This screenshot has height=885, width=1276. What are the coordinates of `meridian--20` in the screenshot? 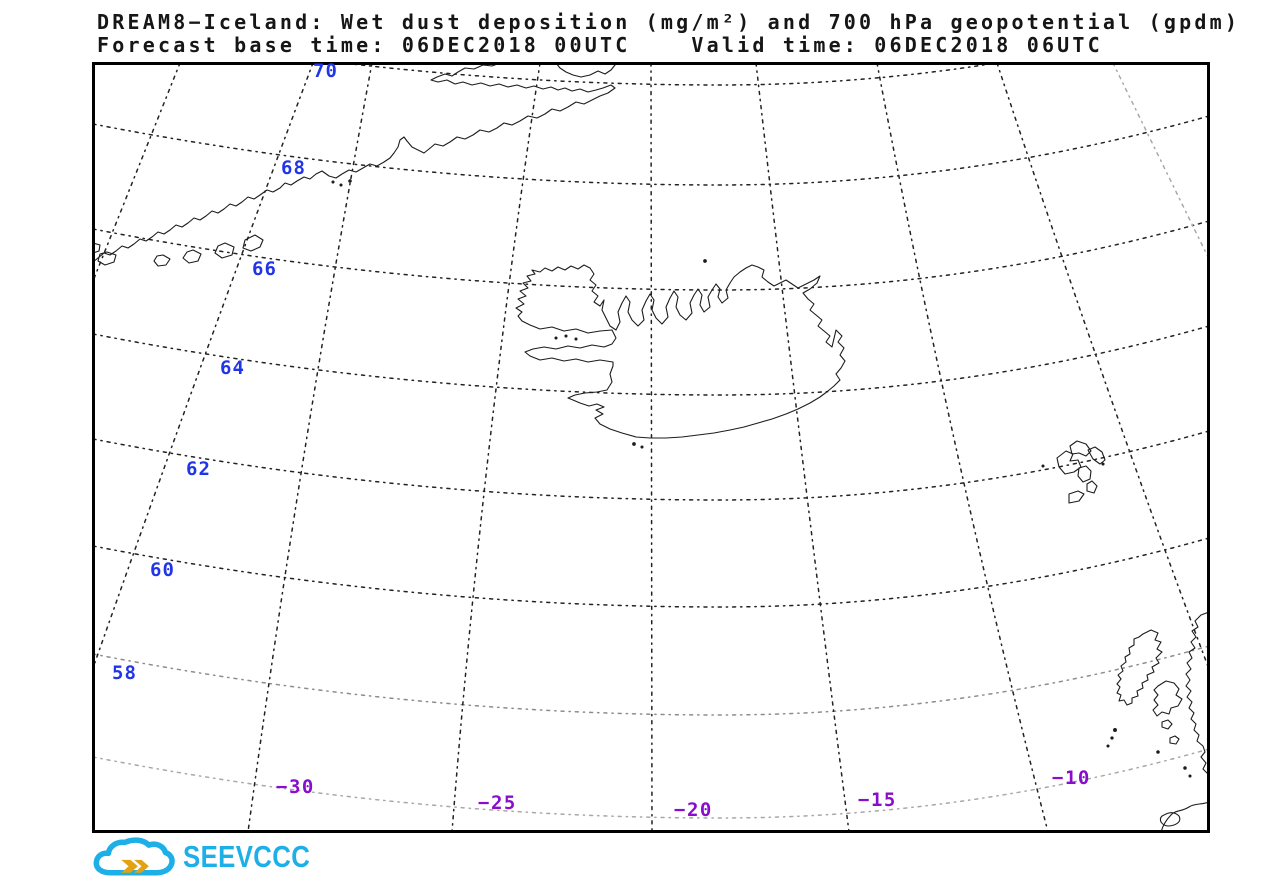 It's located at (651, 447).